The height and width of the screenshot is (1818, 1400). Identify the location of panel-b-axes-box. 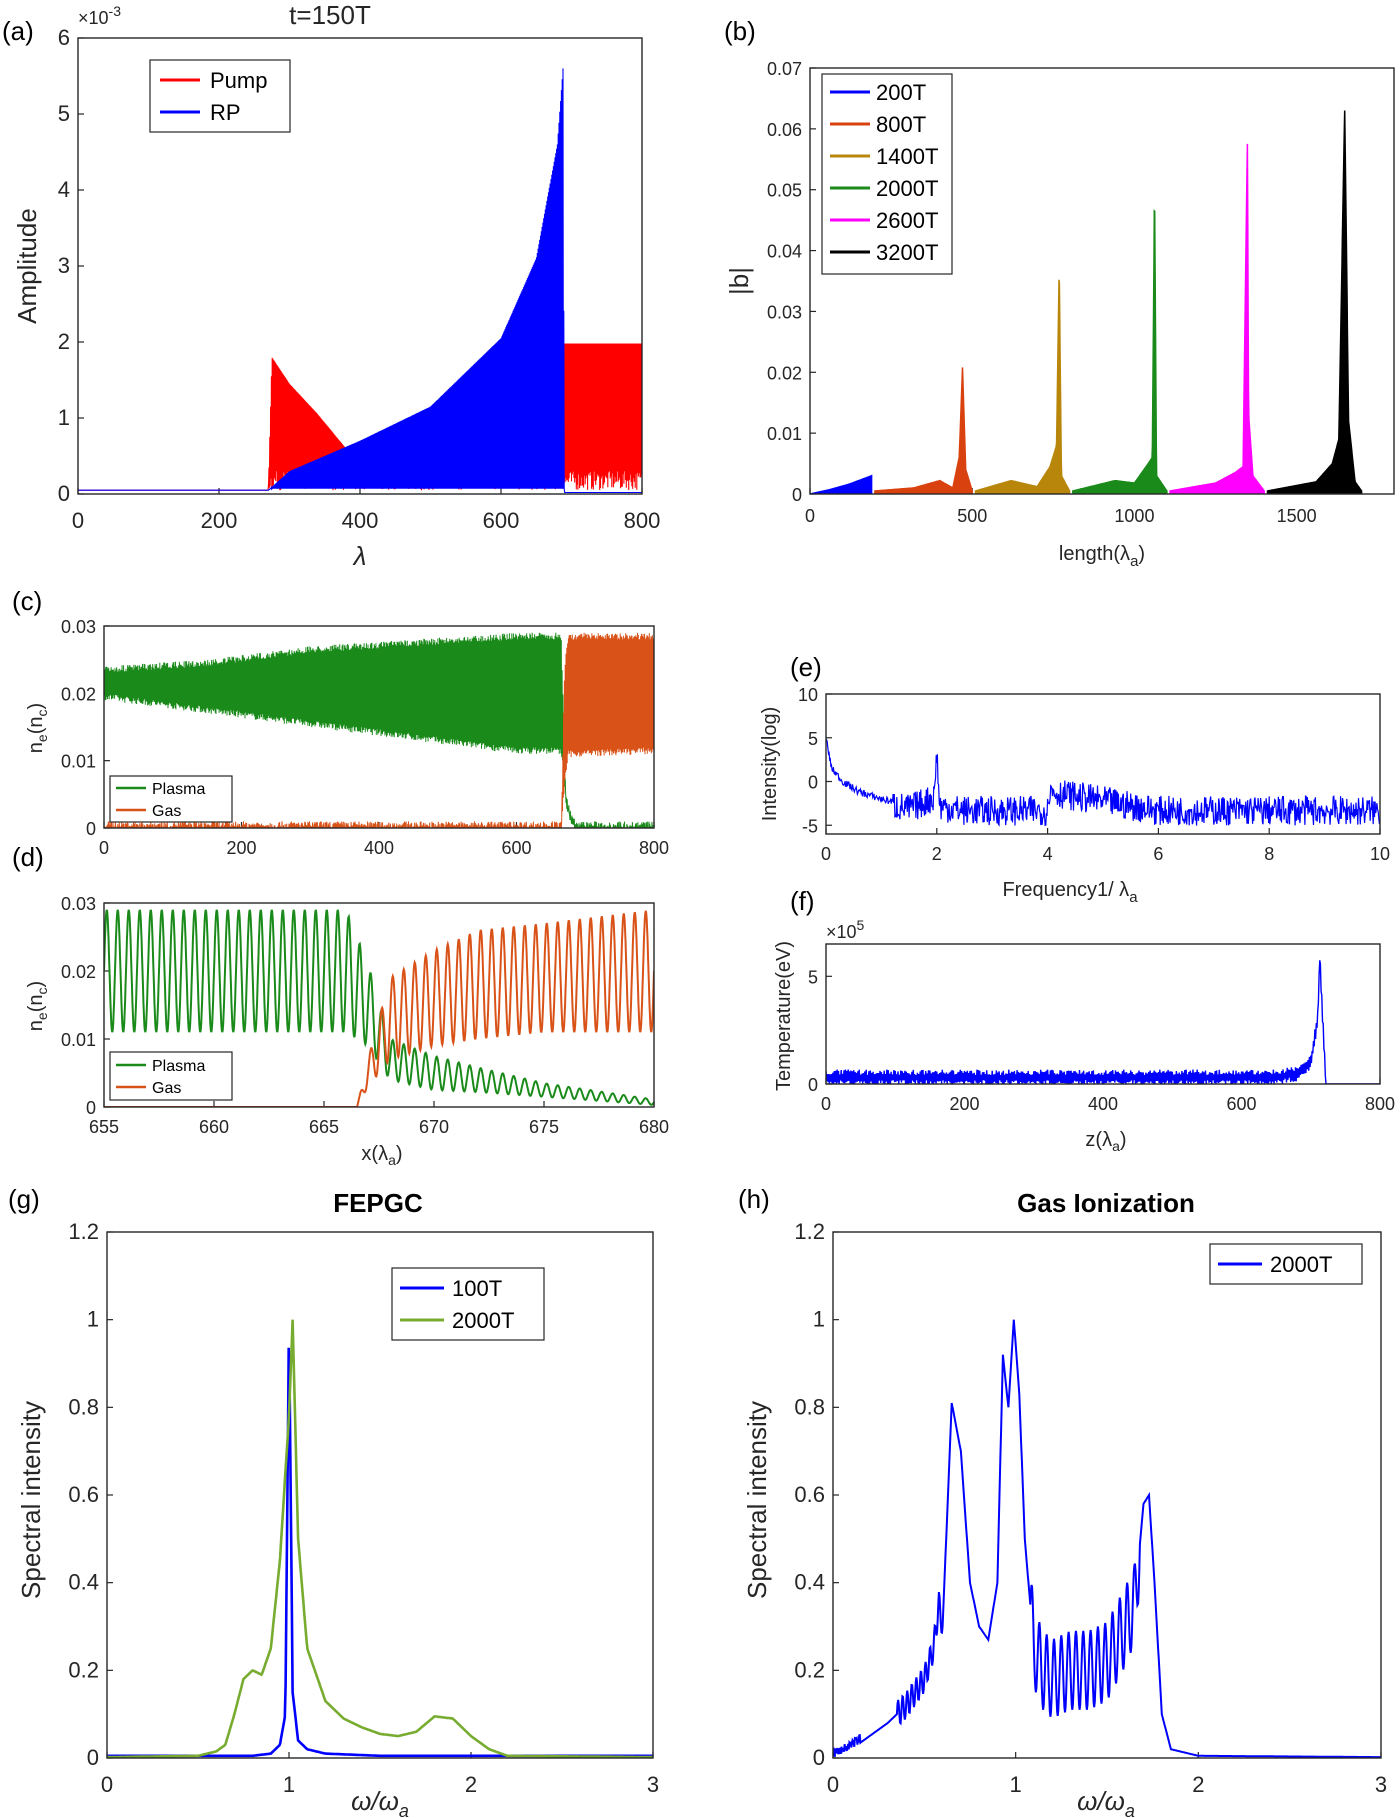
(1102, 281).